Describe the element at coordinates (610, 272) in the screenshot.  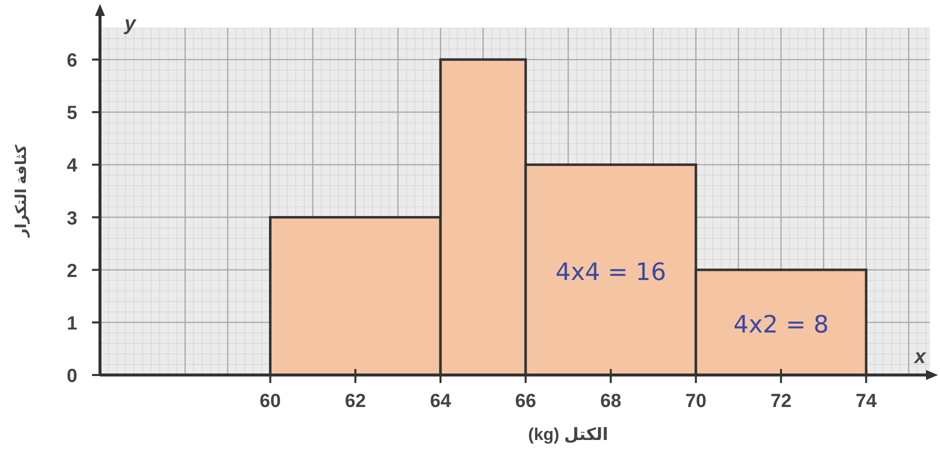
I see `annotation: 4x4 = 16` at that location.